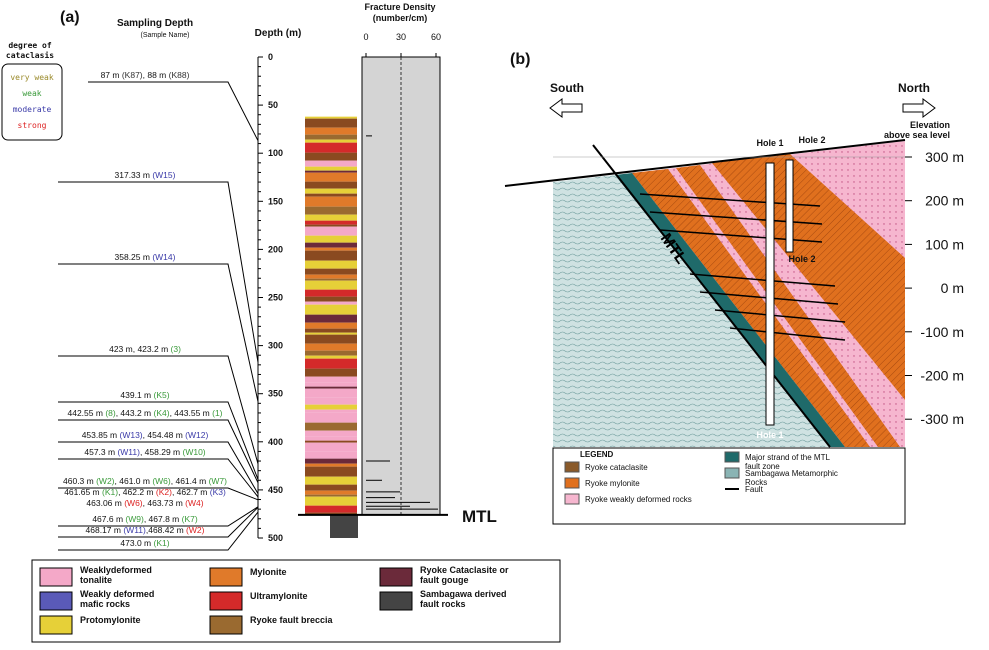 Image resolution: width=989 pixels, height=650 pixels. Describe the element at coordinates (164, 492) in the screenshot. I see `sample-name: (K2)` at that location.